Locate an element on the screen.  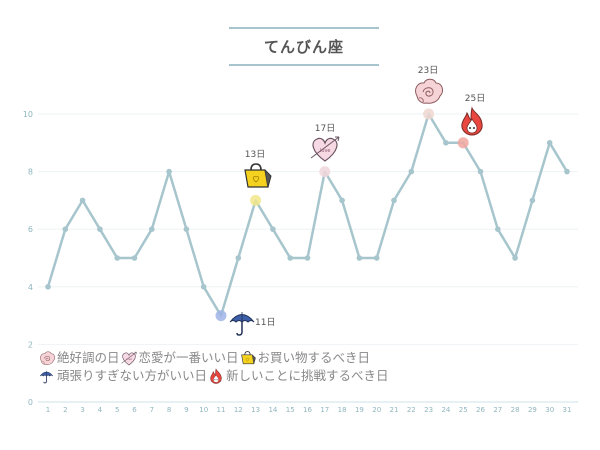
x-tick-label: 11 is located at coordinates (221, 410).